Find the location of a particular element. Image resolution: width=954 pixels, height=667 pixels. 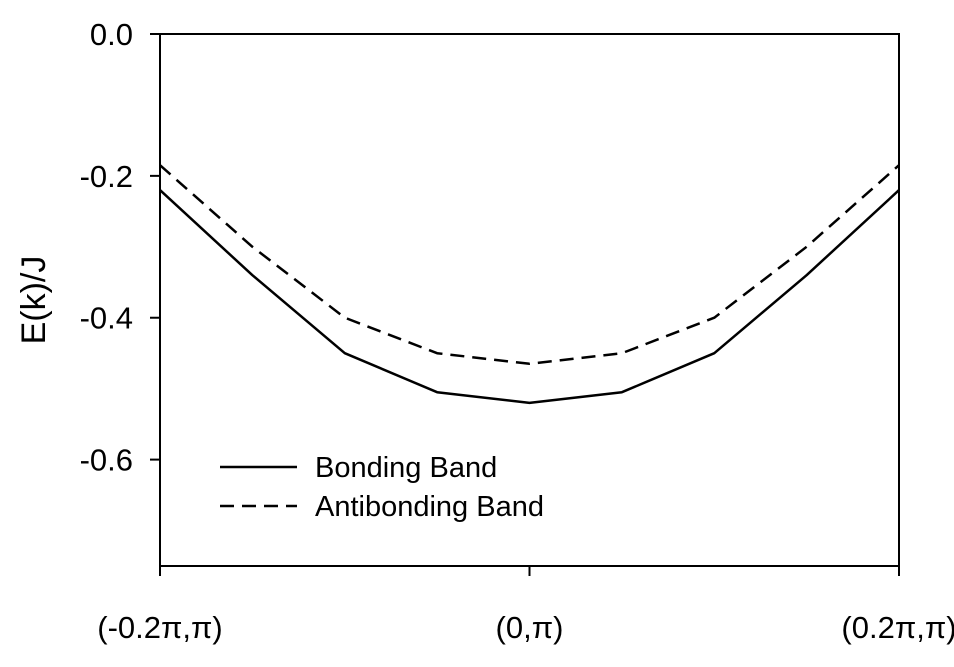

x-tick-label: (-0.2π,π) is located at coordinates (159, 627).